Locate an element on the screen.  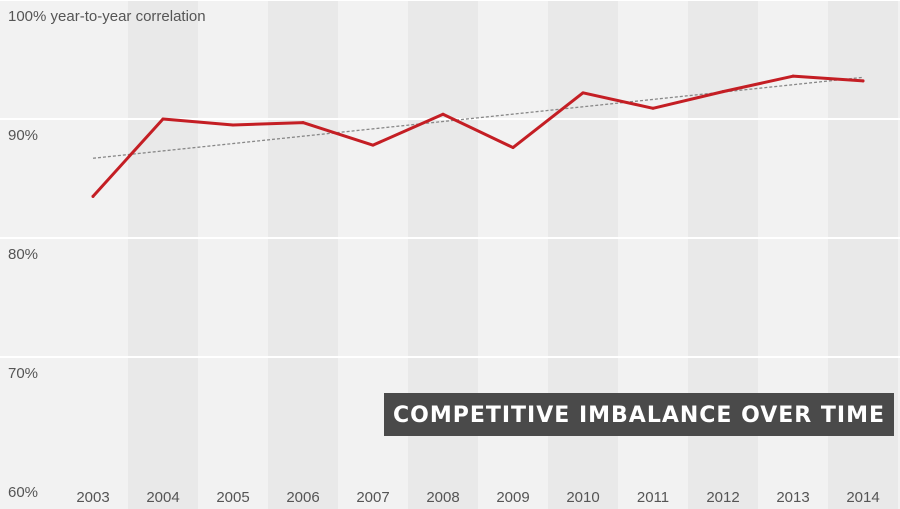
chart-title: COMPETITIVE IMBALANCE OVER TIME is located at coordinates (639, 415).